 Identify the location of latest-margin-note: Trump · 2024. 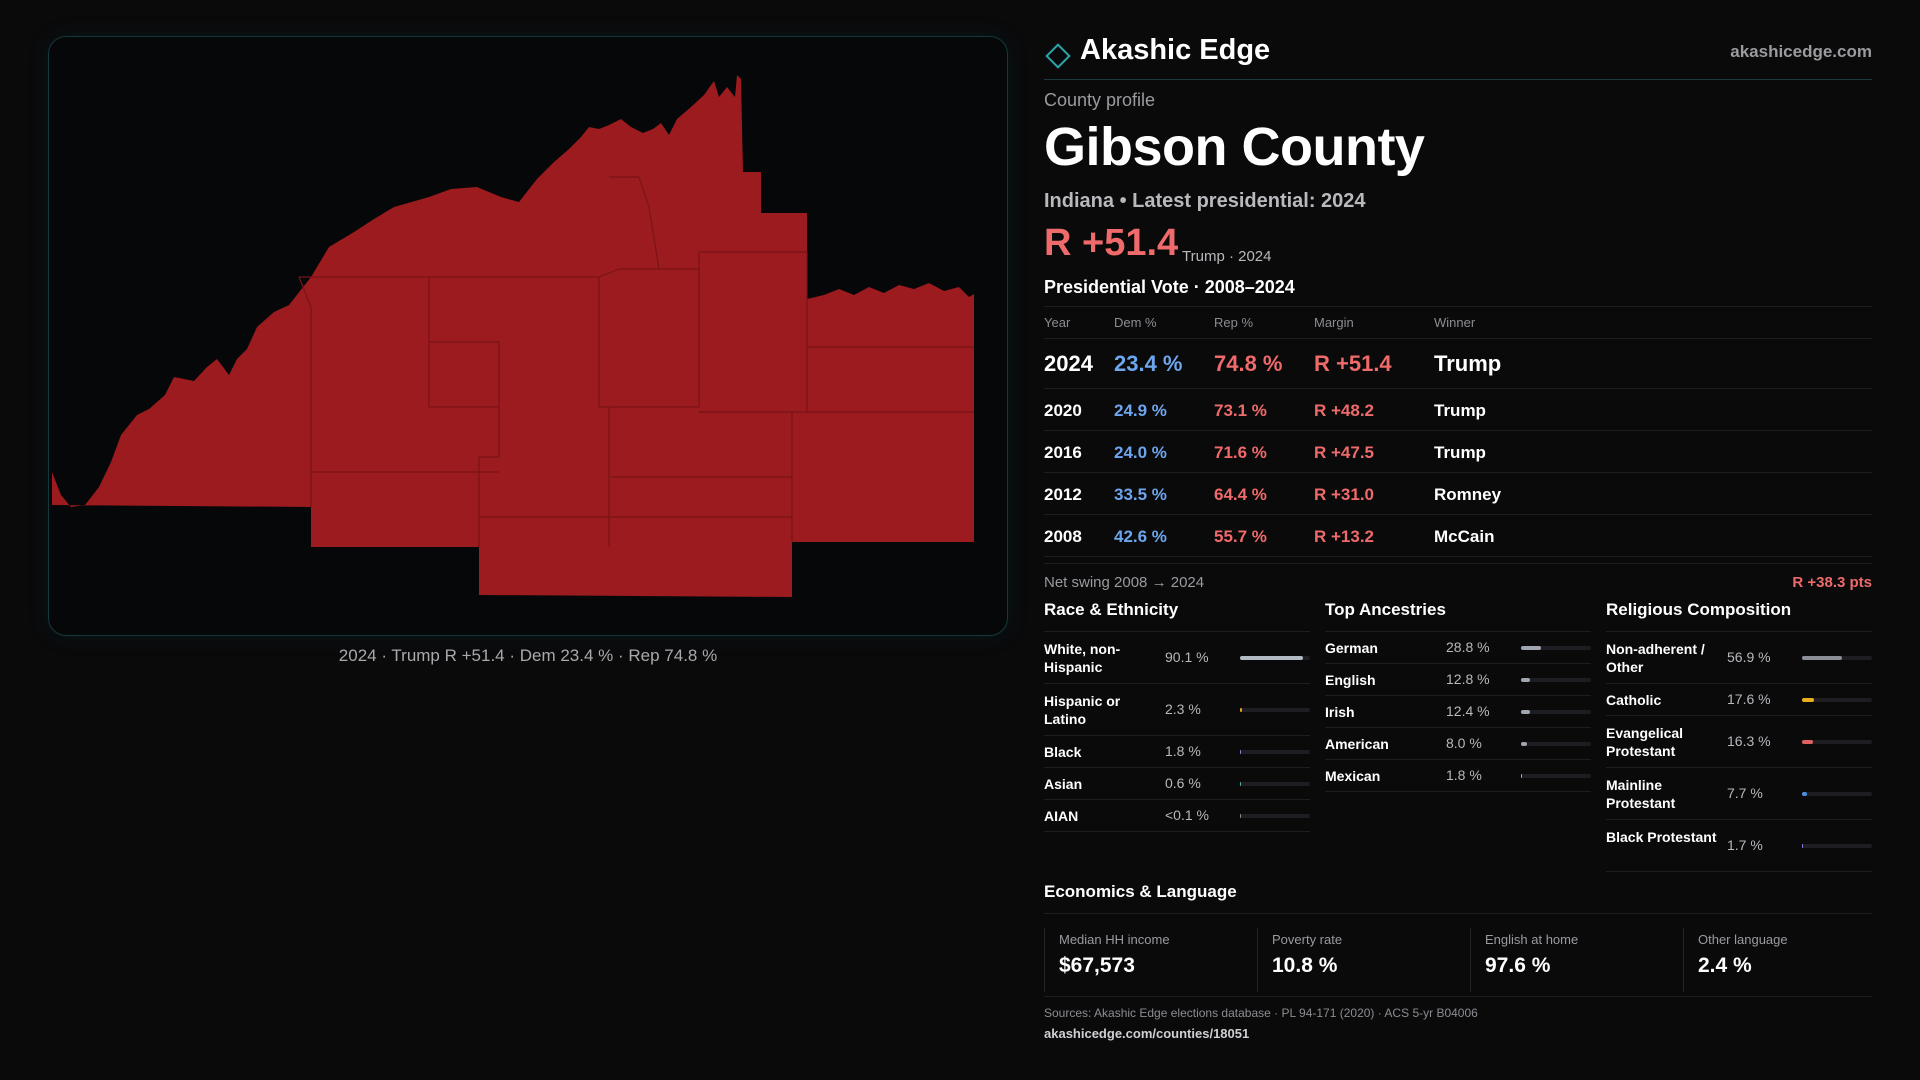
(1227, 256).